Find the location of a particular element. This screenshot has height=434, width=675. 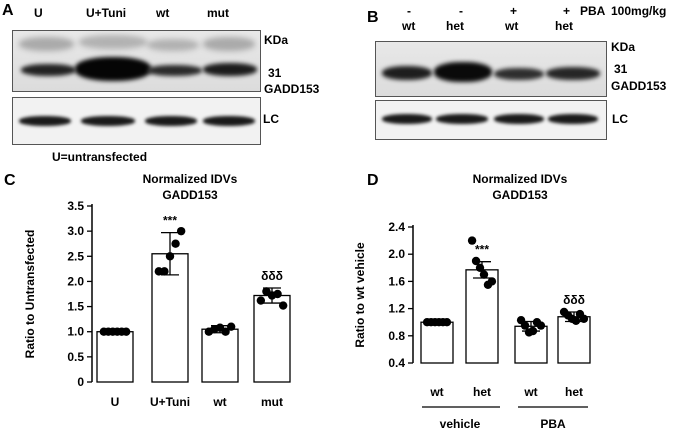

blot-a-lc-label: LC is located at coordinates (271, 119).